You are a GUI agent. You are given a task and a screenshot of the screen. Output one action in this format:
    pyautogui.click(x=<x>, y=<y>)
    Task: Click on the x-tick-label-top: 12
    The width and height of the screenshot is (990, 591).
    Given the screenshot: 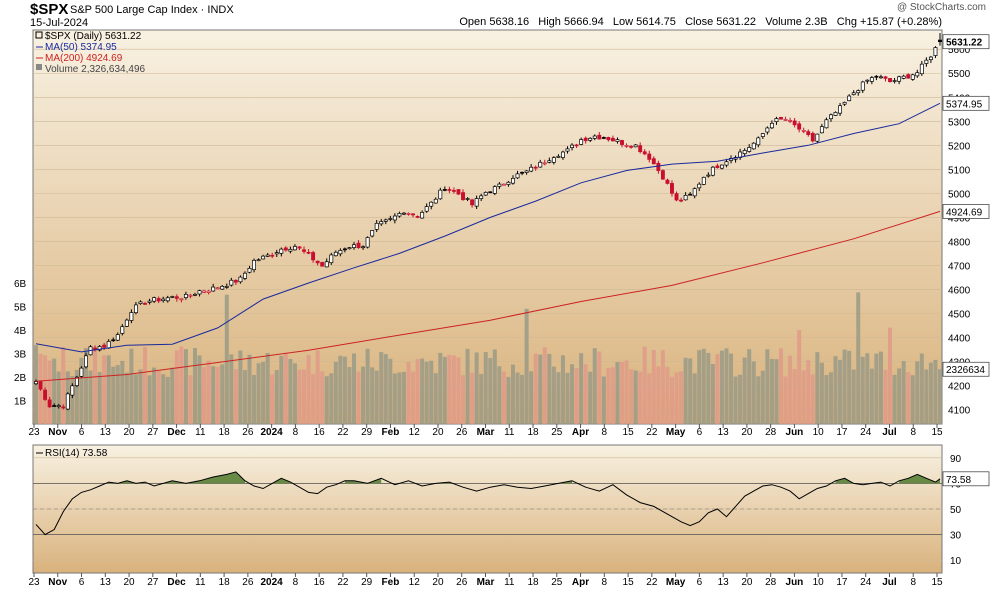 What is the action you would take?
    pyautogui.click(x=415, y=432)
    